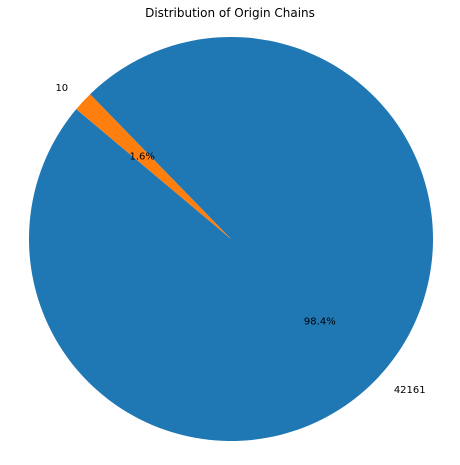  I want to click on slice-label-42161: 42161, so click(410, 390).